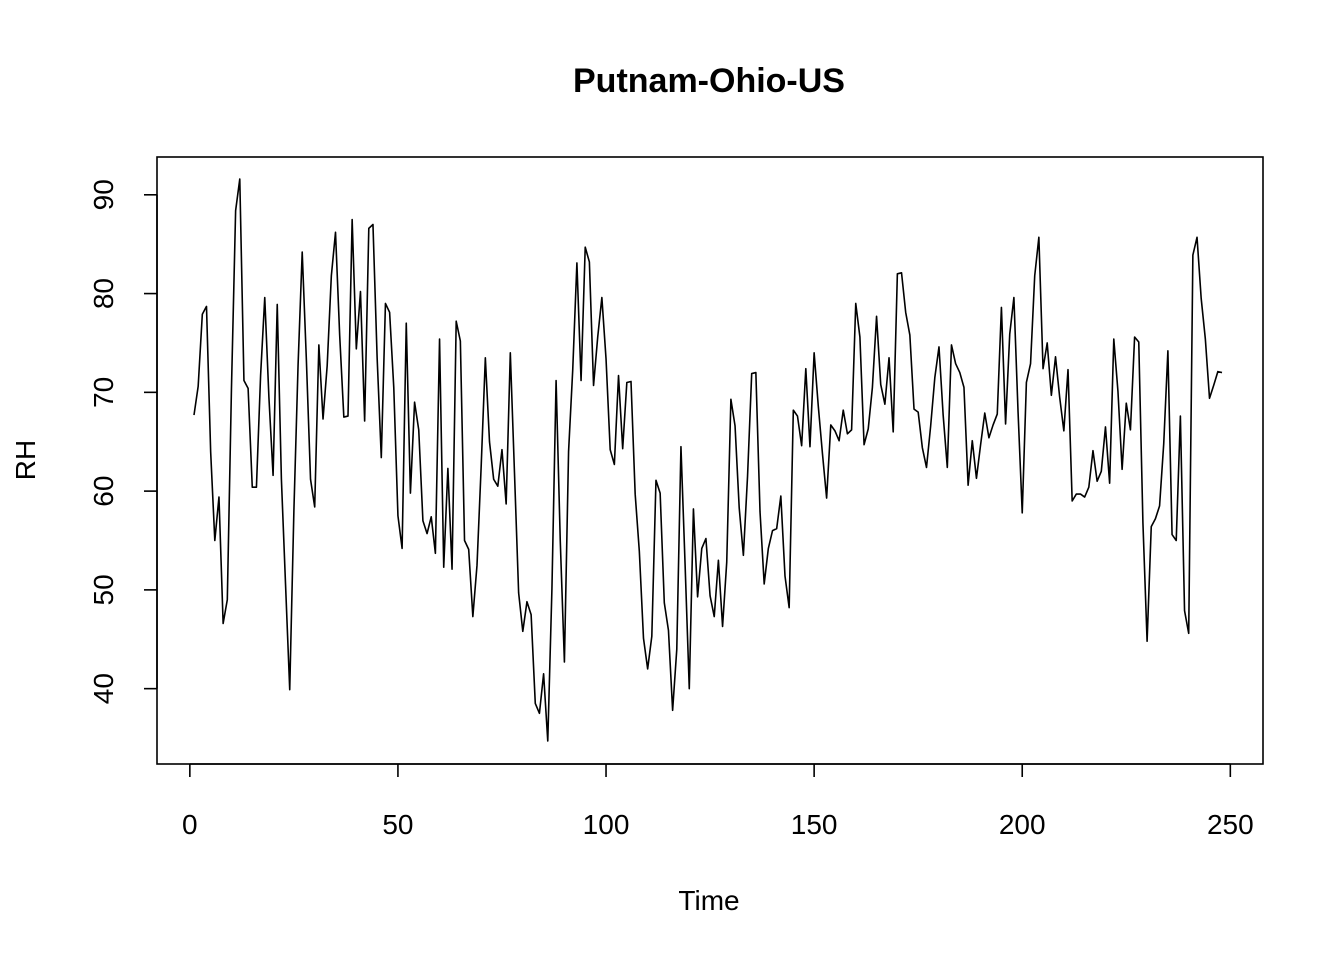 The height and width of the screenshot is (960, 1344). What do you see at coordinates (25, 460) in the screenshot?
I see `y-axis-label: RH` at bounding box center [25, 460].